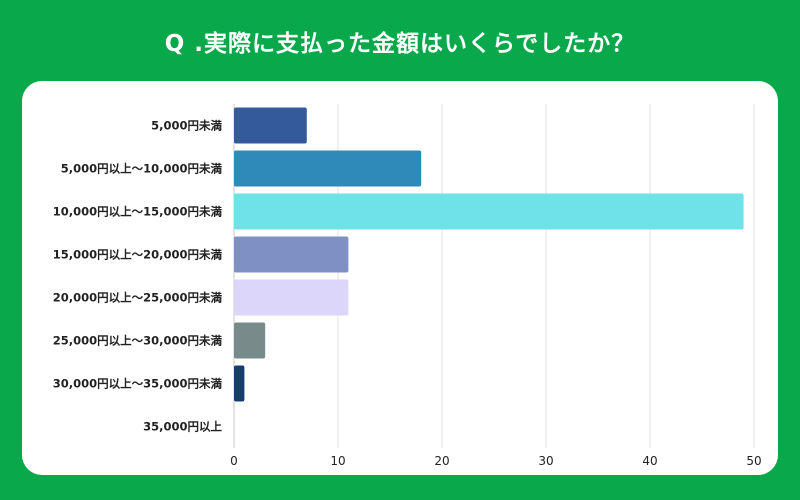 This screenshot has height=500, width=800. I want to click on category-label: 5,000円以上〜10,000円未満, so click(142, 169).